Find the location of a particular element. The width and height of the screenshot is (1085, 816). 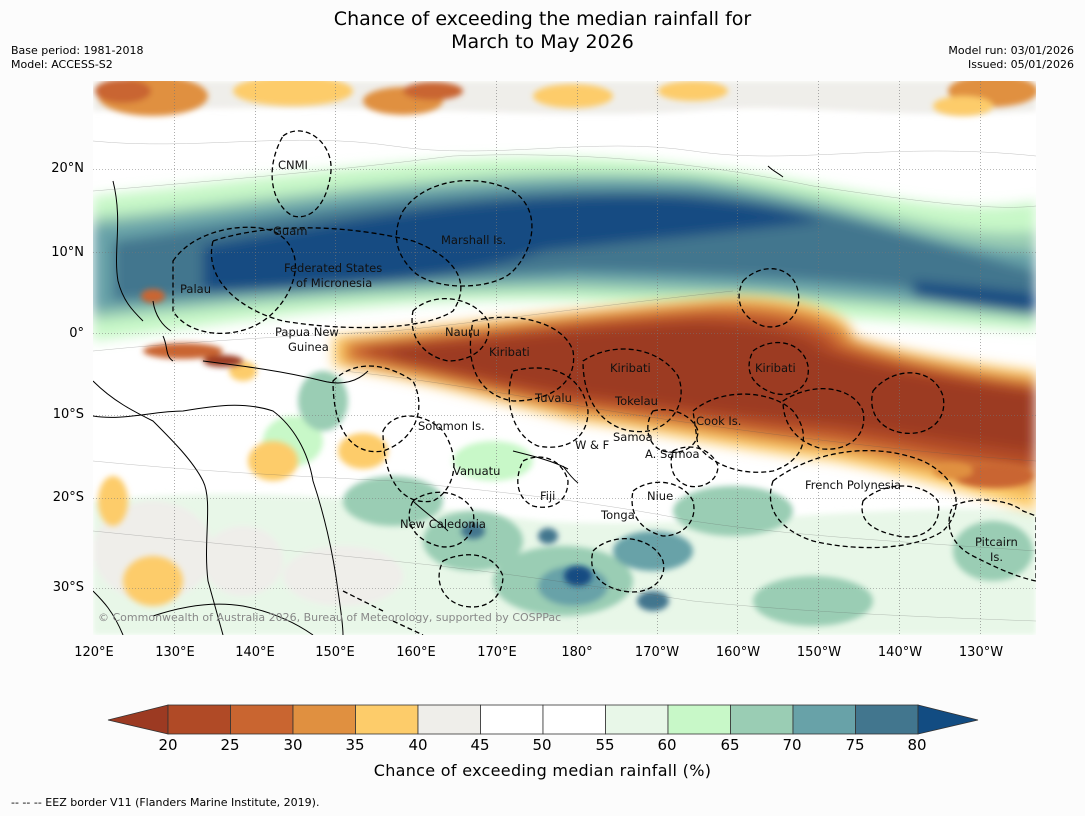

colorbar-tick-55: 55 is located at coordinates (605, 745).